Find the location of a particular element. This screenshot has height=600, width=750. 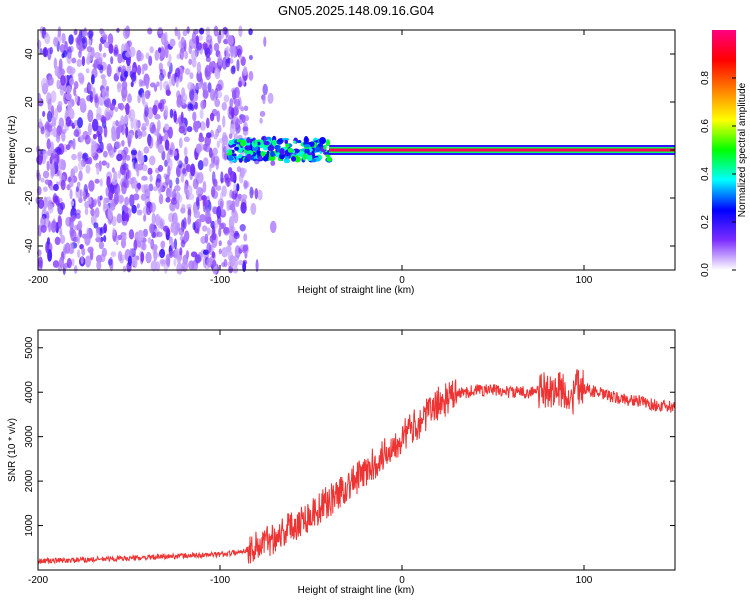

y-tick-label: -40 is located at coordinates (29, 245).